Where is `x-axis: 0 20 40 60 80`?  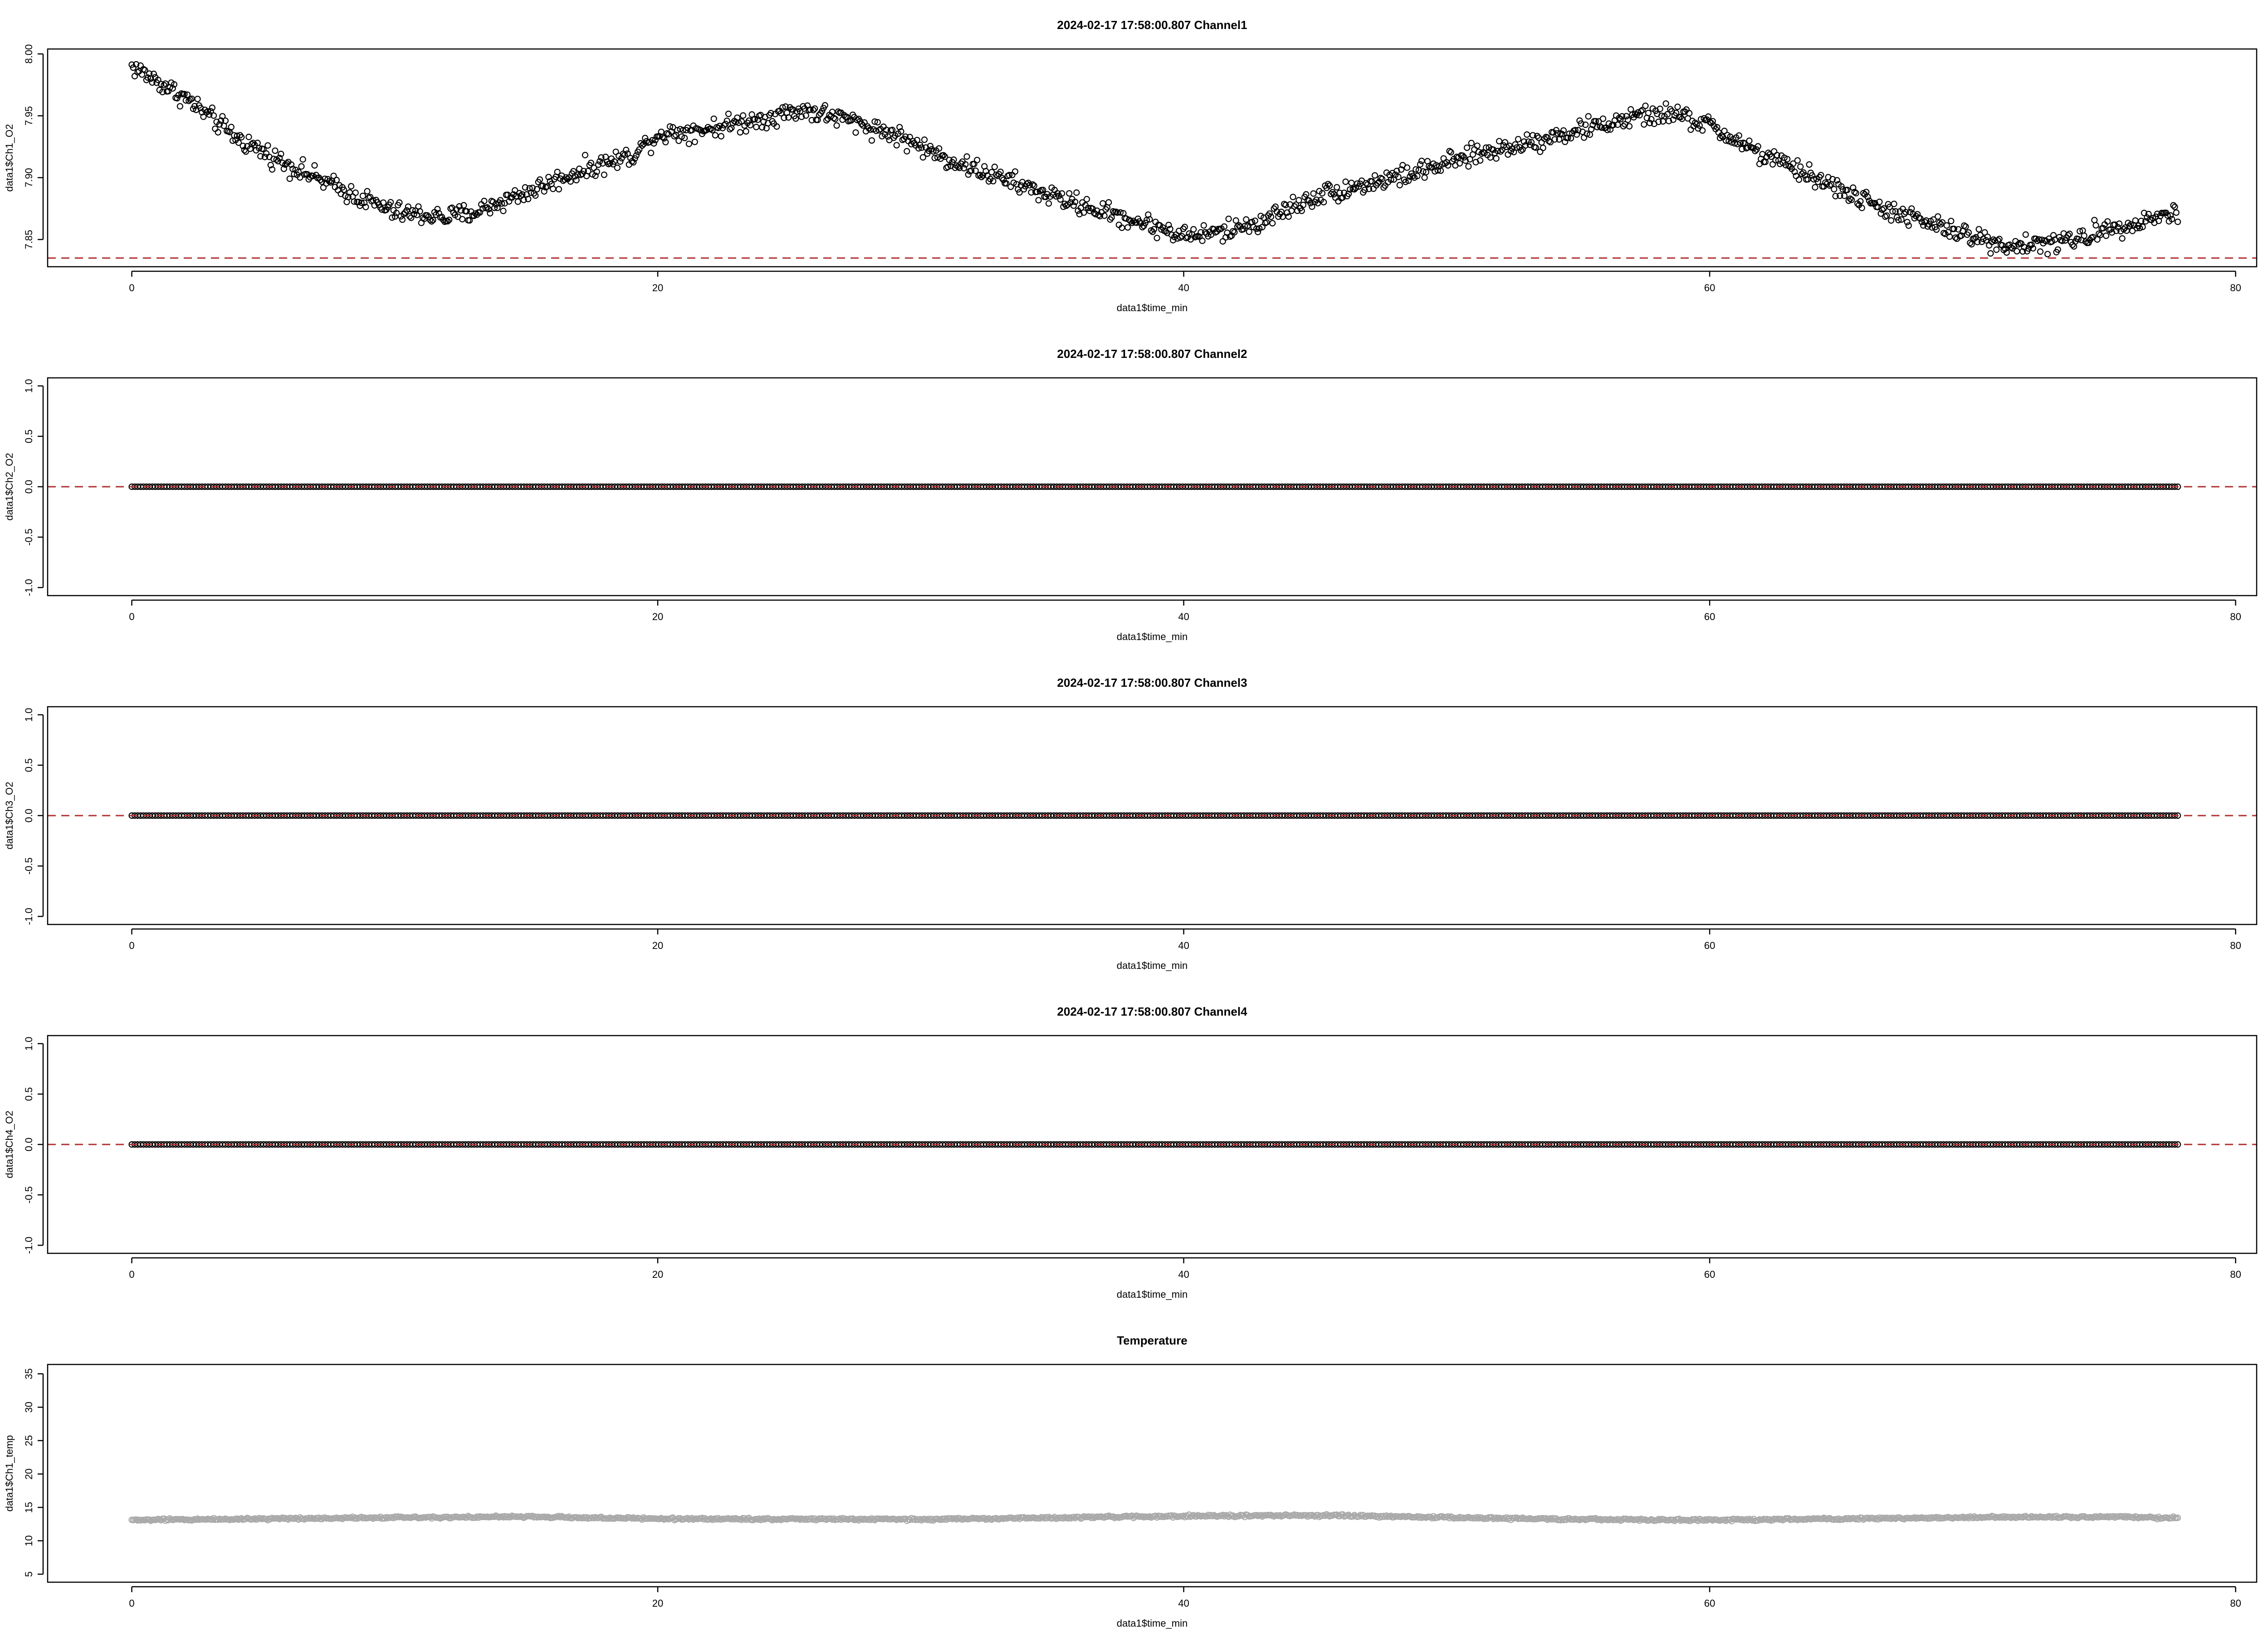 x-axis: 0 20 40 60 80 is located at coordinates (1185, 281).